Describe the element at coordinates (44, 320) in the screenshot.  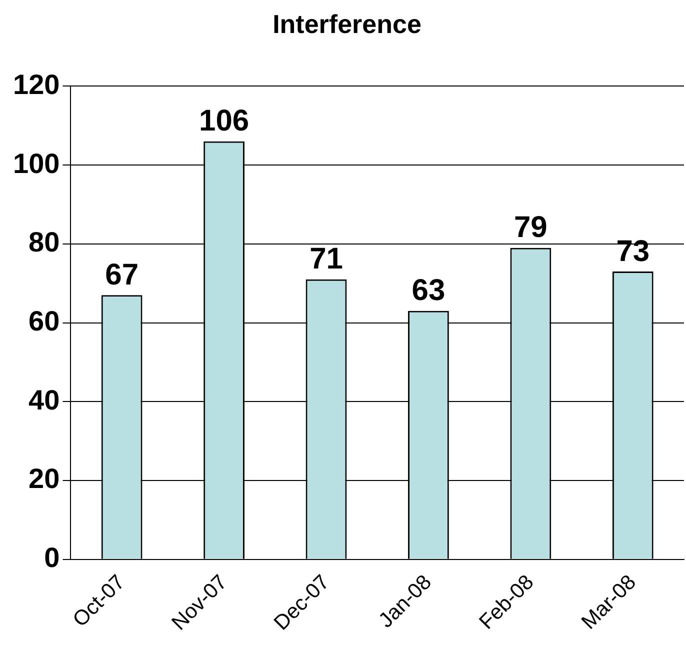
I see `y-tick-label: 60` at that location.